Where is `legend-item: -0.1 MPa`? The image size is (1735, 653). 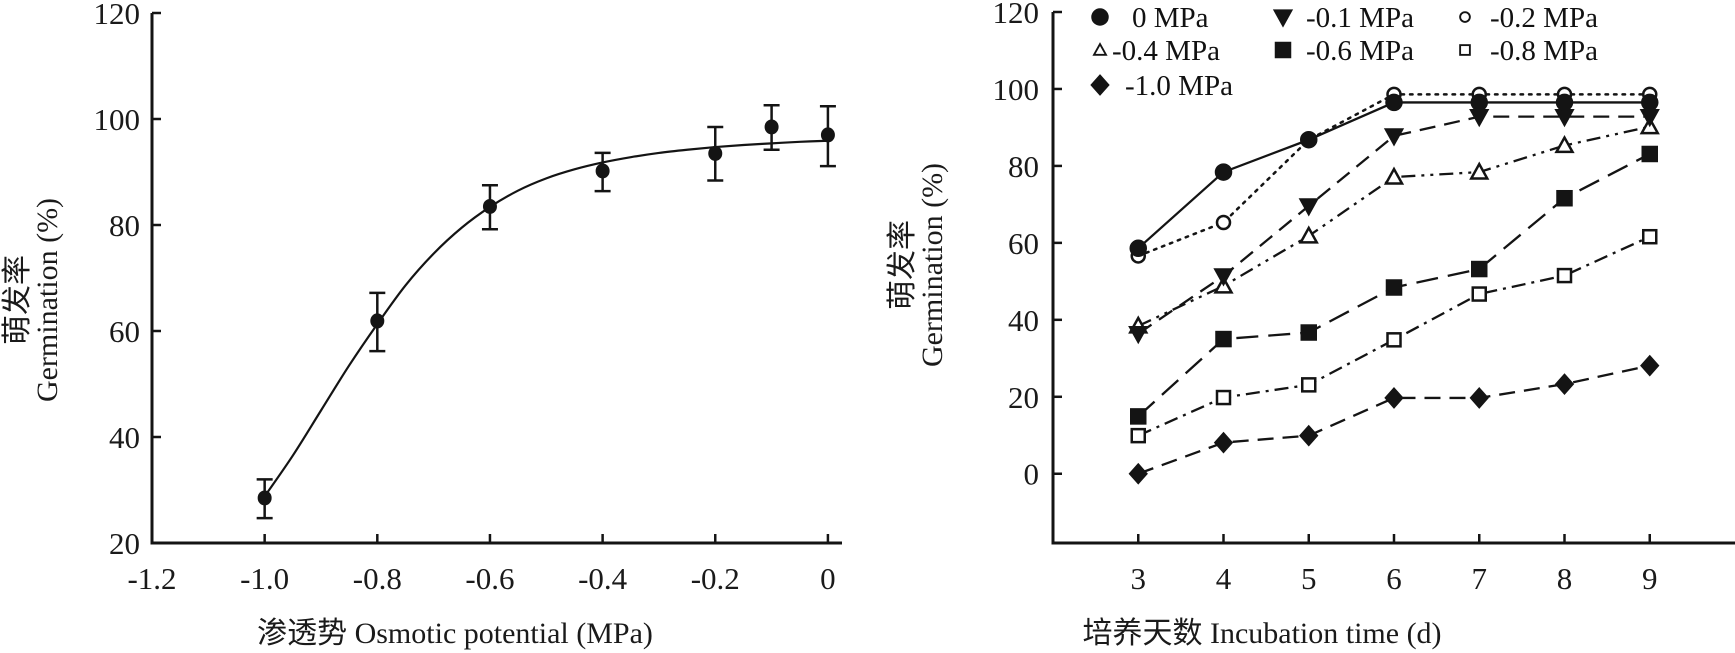 legend-item: -0.1 MPa is located at coordinates (1343, 18).